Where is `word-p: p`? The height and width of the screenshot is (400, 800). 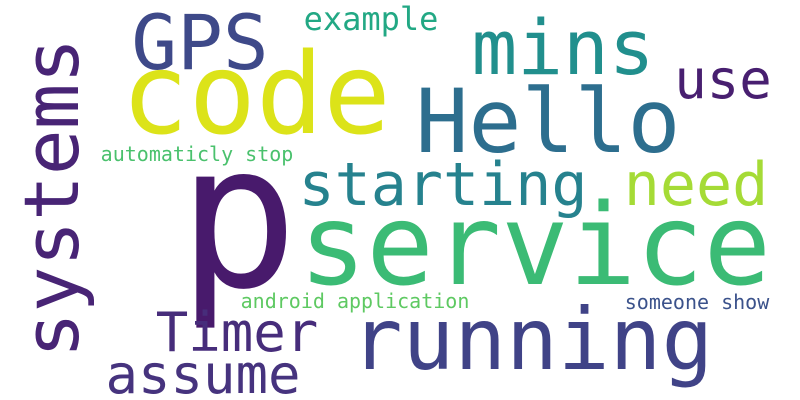 word-p: p is located at coordinates (238, 217).